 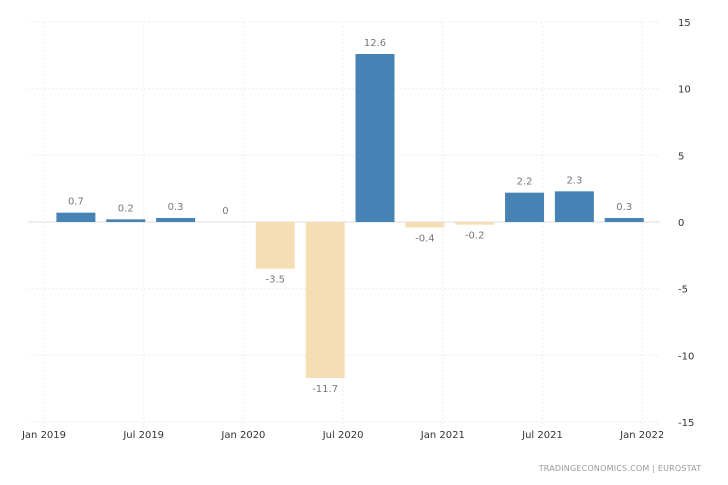 I want to click on source-footer: TRADINGECONOMICS.COM | EUROSTAT, so click(x=620, y=468).